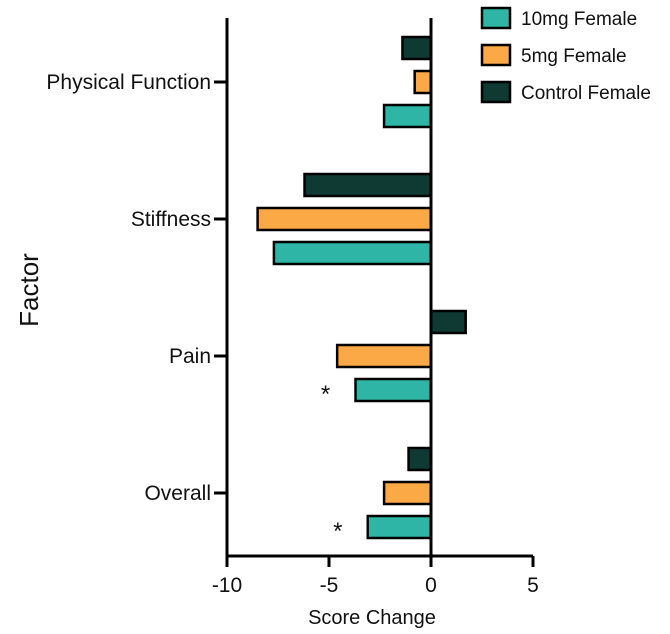 This screenshot has width=670, height=634. I want to click on annotations-group: **, so click(332, 463).